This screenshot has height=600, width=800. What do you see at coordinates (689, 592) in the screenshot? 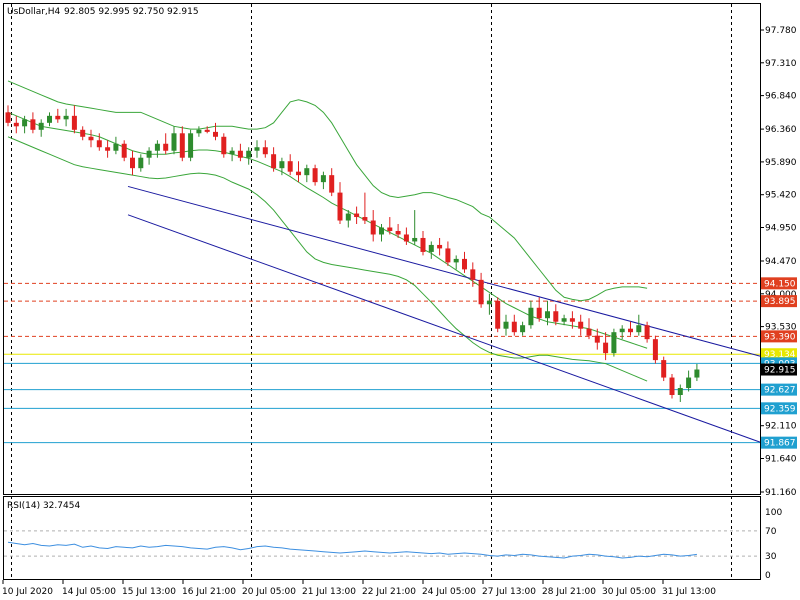
I see `time-tick-label: 31 Jul 13:00` at bounding box center [689, 592].